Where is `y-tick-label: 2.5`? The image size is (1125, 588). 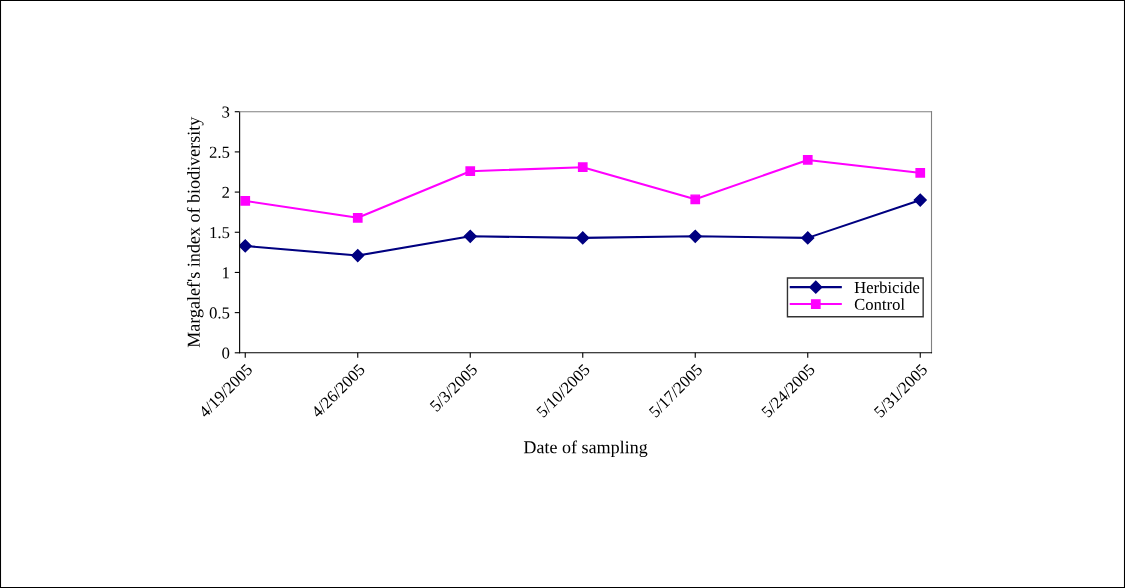 y-tick-label: 2.5 is located at coordinates (219, 152).